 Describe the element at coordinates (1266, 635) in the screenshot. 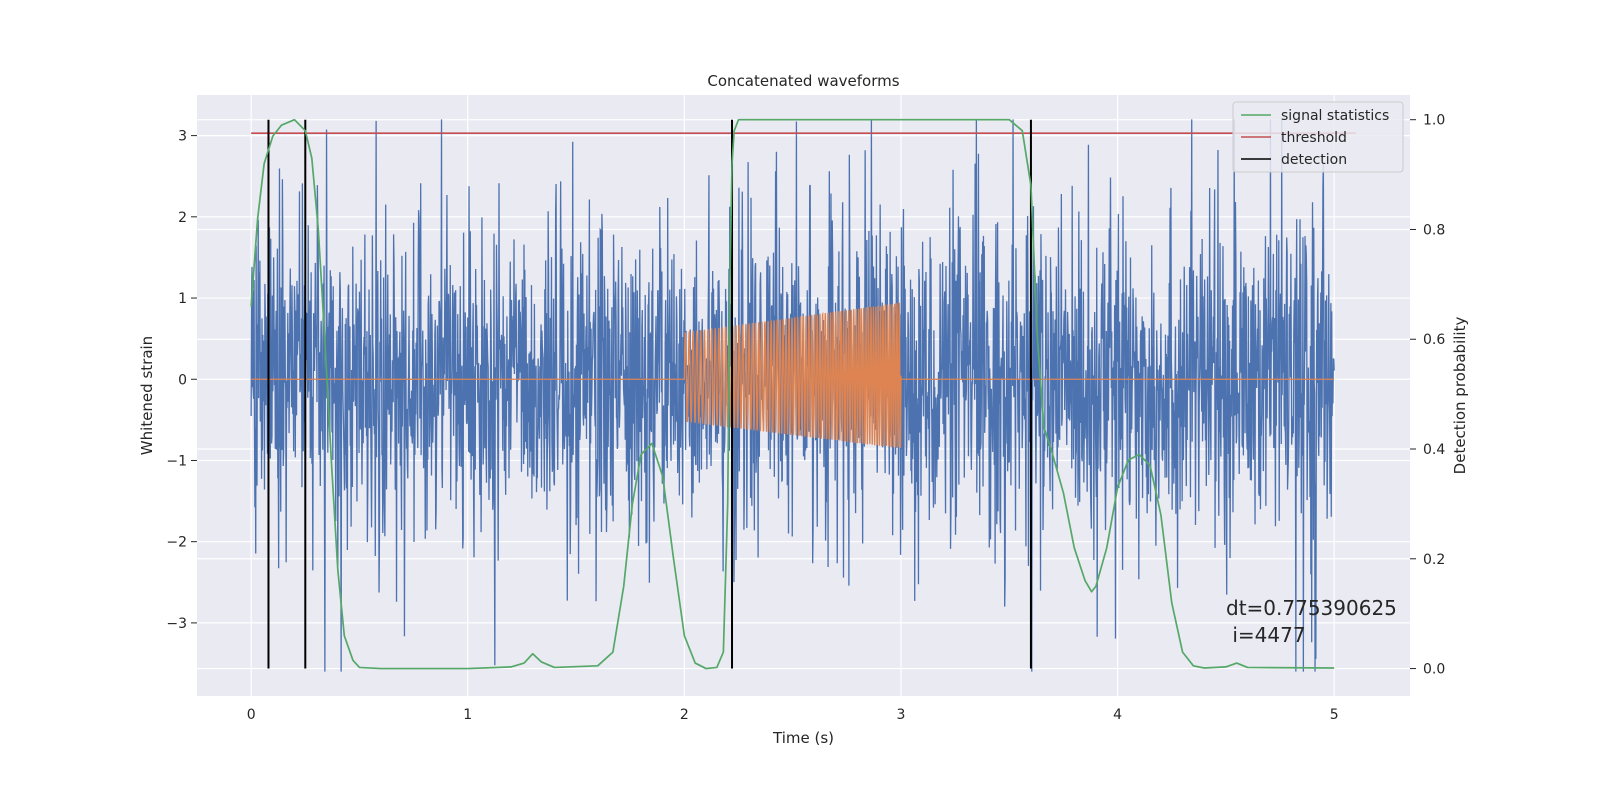

I see `annotation-index: i=4477` at that location.